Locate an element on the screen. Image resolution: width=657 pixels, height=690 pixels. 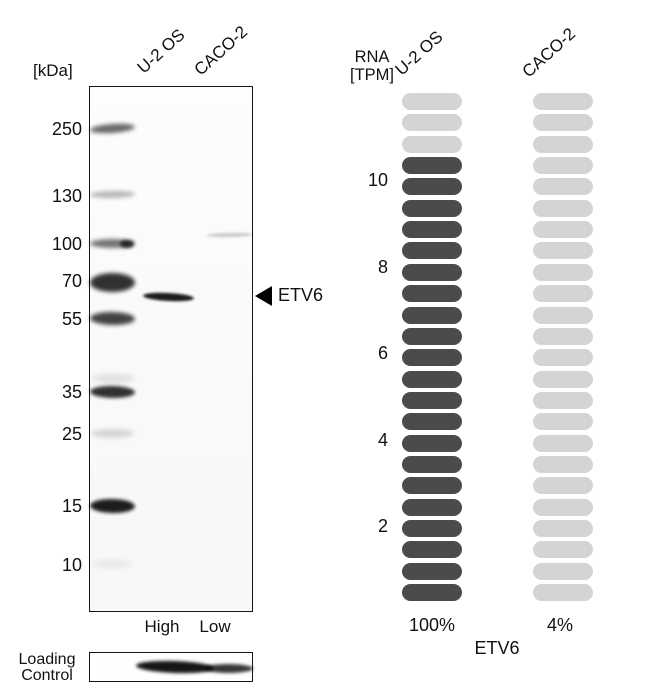
rna-tick-label-10: 10 is located at coordinates (377, 180).